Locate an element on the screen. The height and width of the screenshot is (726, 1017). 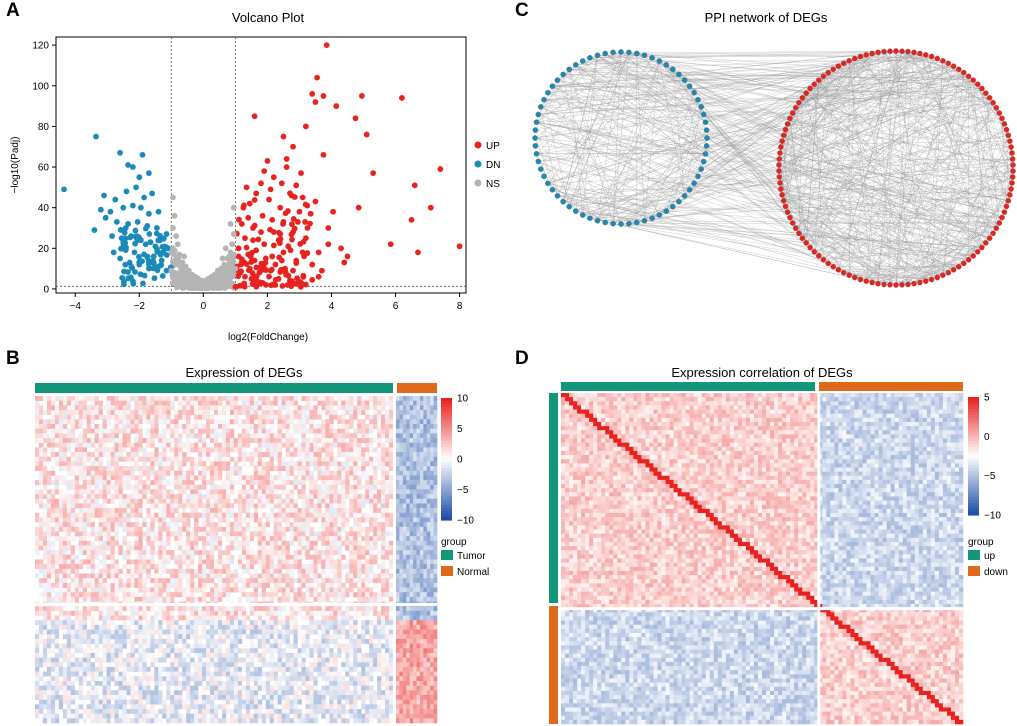
volcano-frame is located at coordinates (261, 165).